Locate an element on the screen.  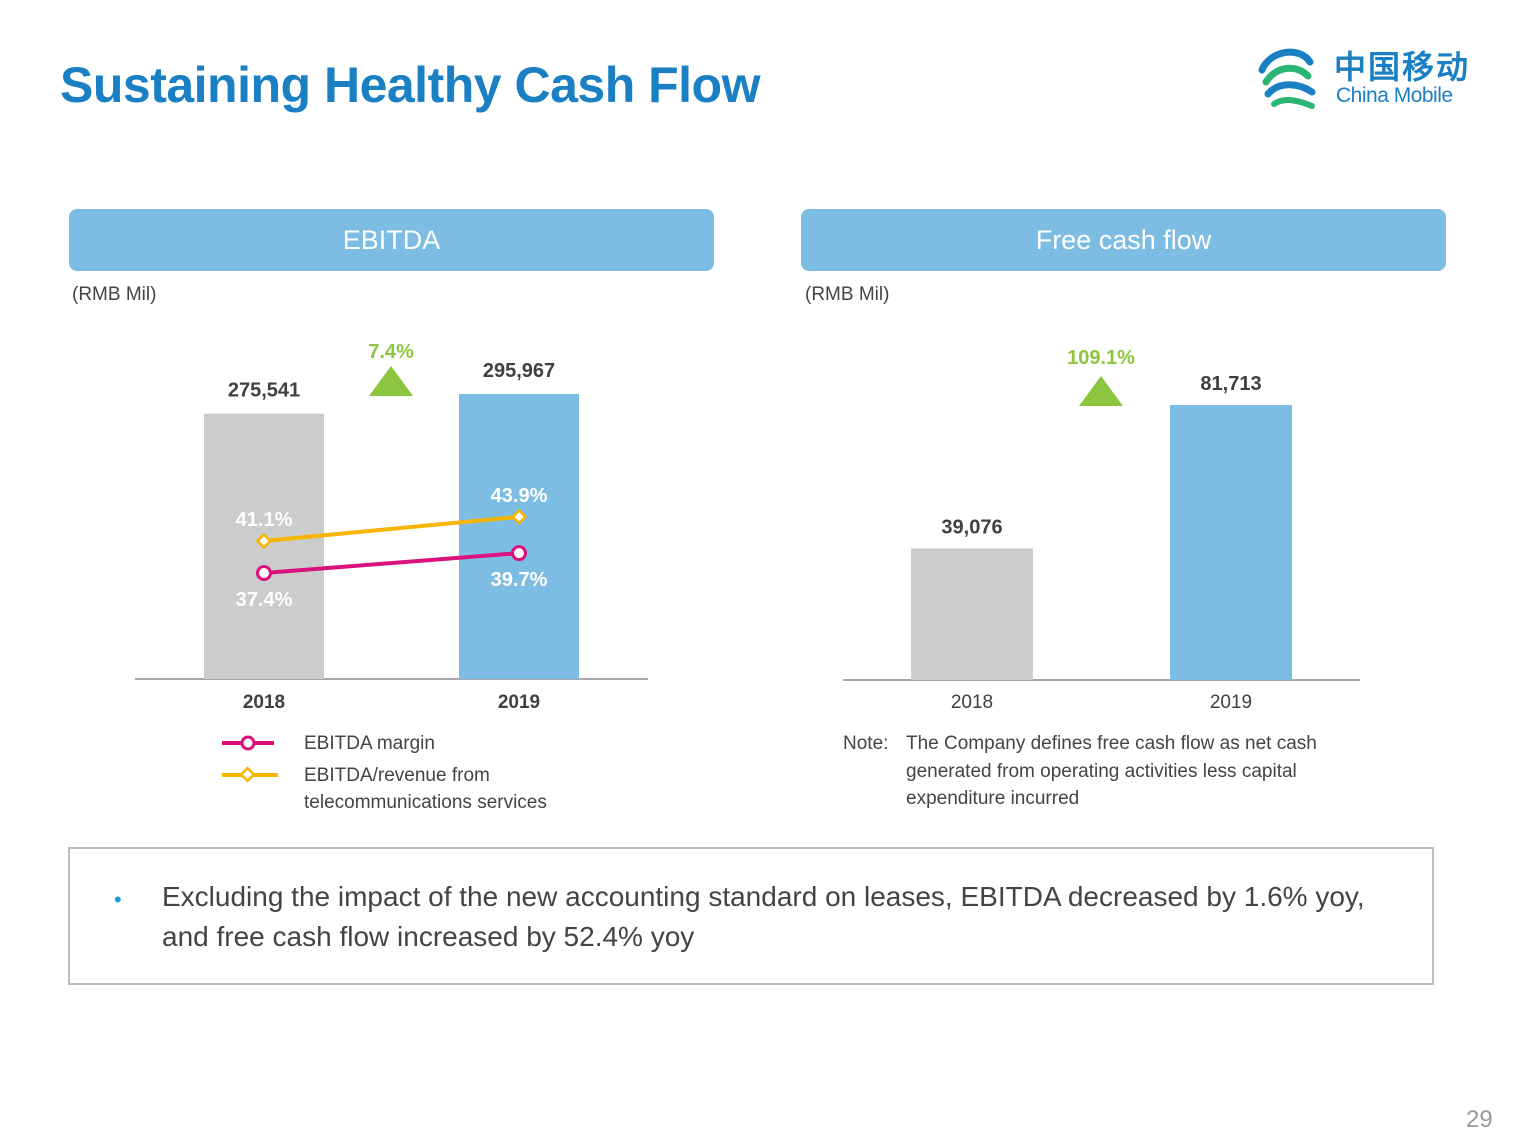
legend-label-revenue-ratio-line2: telecommunications services is located at coordinates (425, 802).